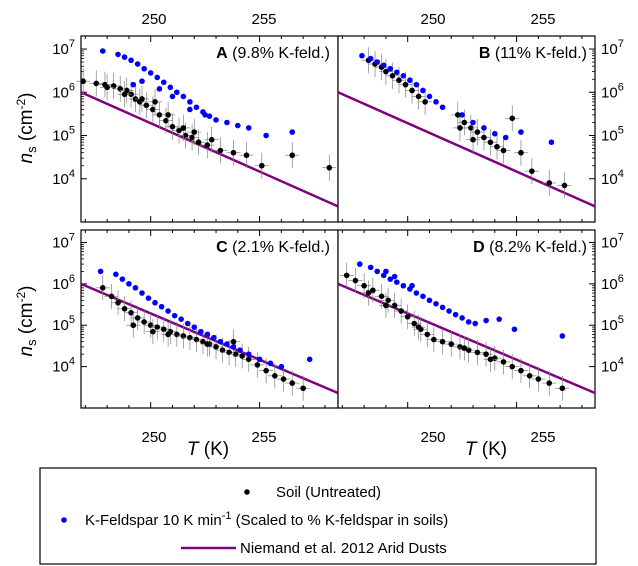  I want to click on x-axis-title-left: T (K), so click(208, 449).